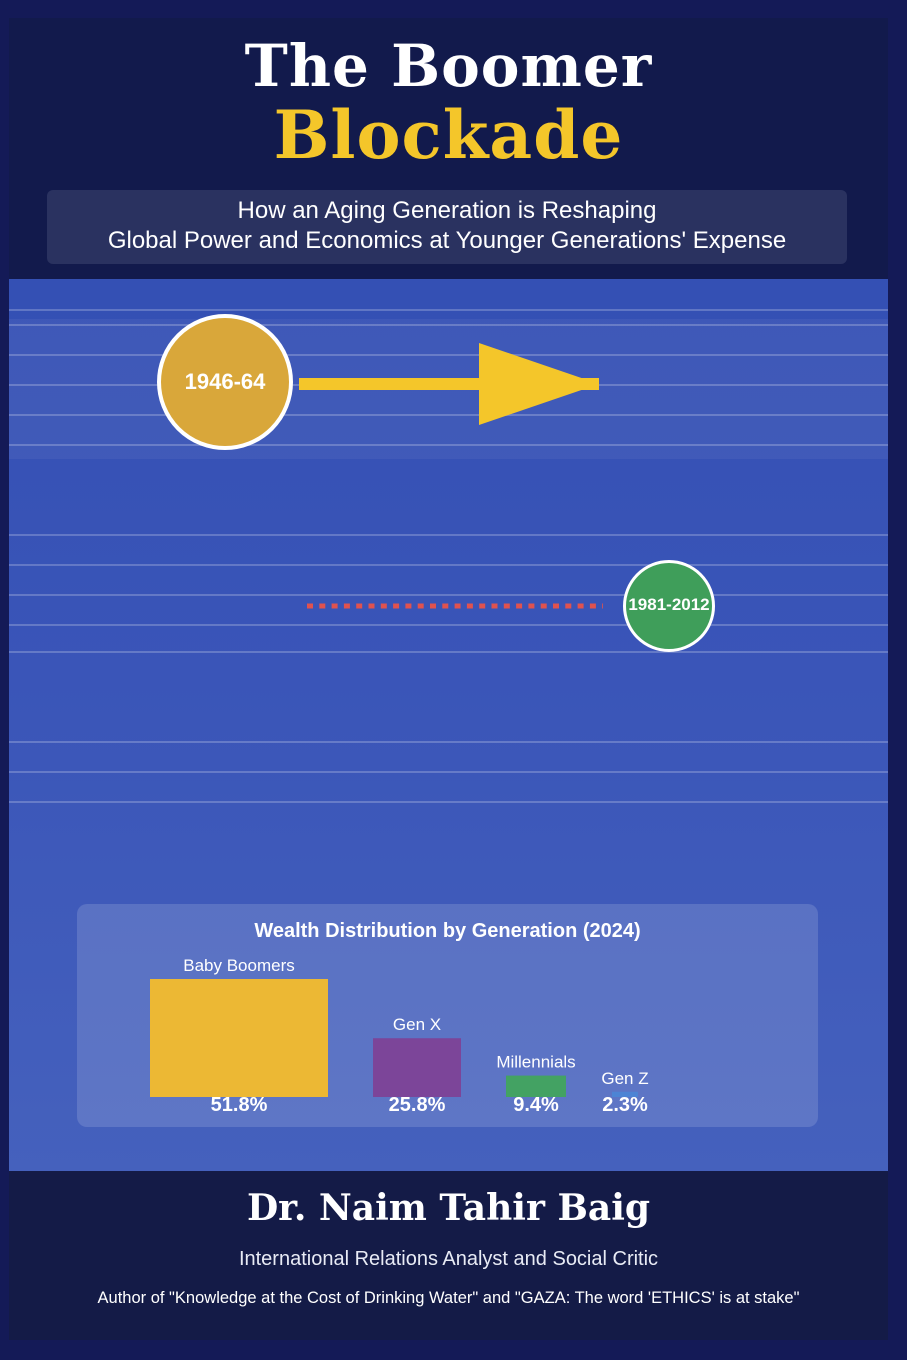 The image size is (907, 1360). Describe the element at coordinates (417, 1105) in the screenshot. I see `value-label: 25.8%` at that location.